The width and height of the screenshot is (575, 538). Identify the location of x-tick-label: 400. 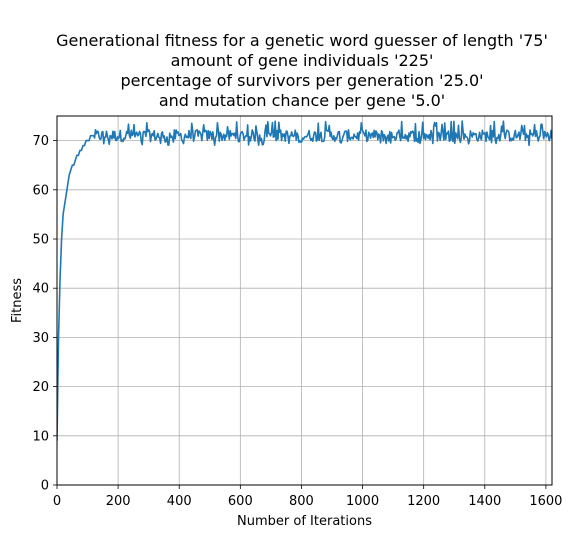
(179, 501).